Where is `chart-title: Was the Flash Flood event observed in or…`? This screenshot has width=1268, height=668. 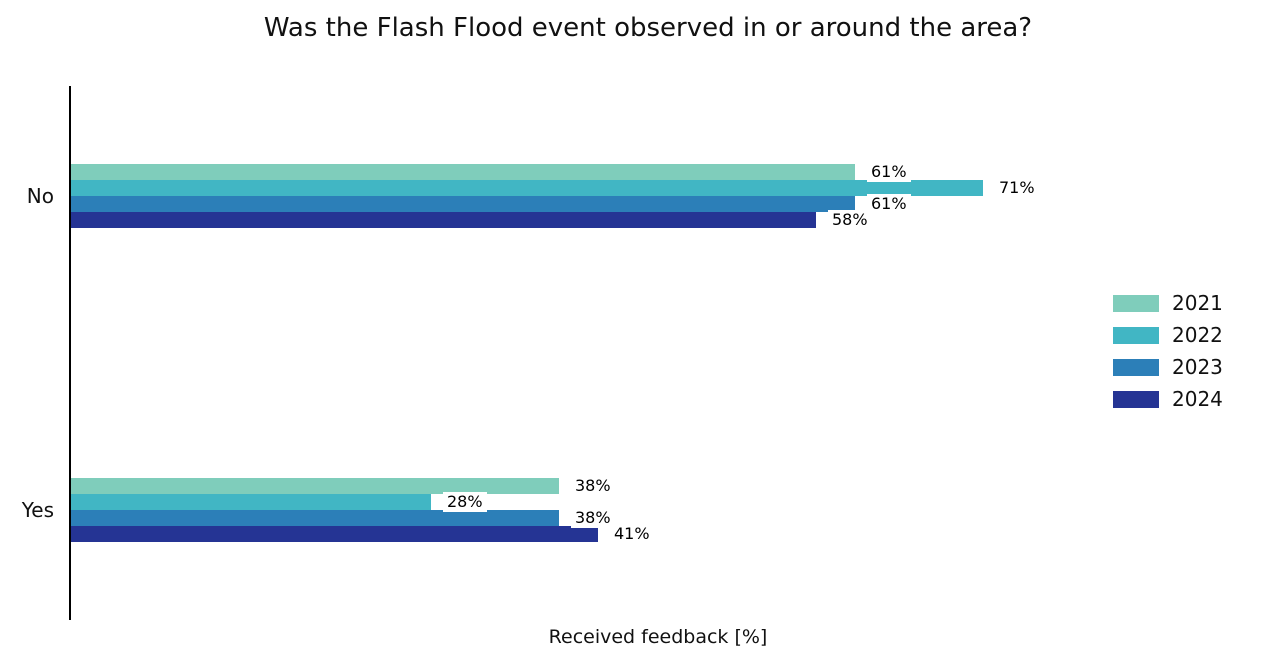 chart-title: Was the Flash Flood event observed in or… is located at coordinates (648, 28).